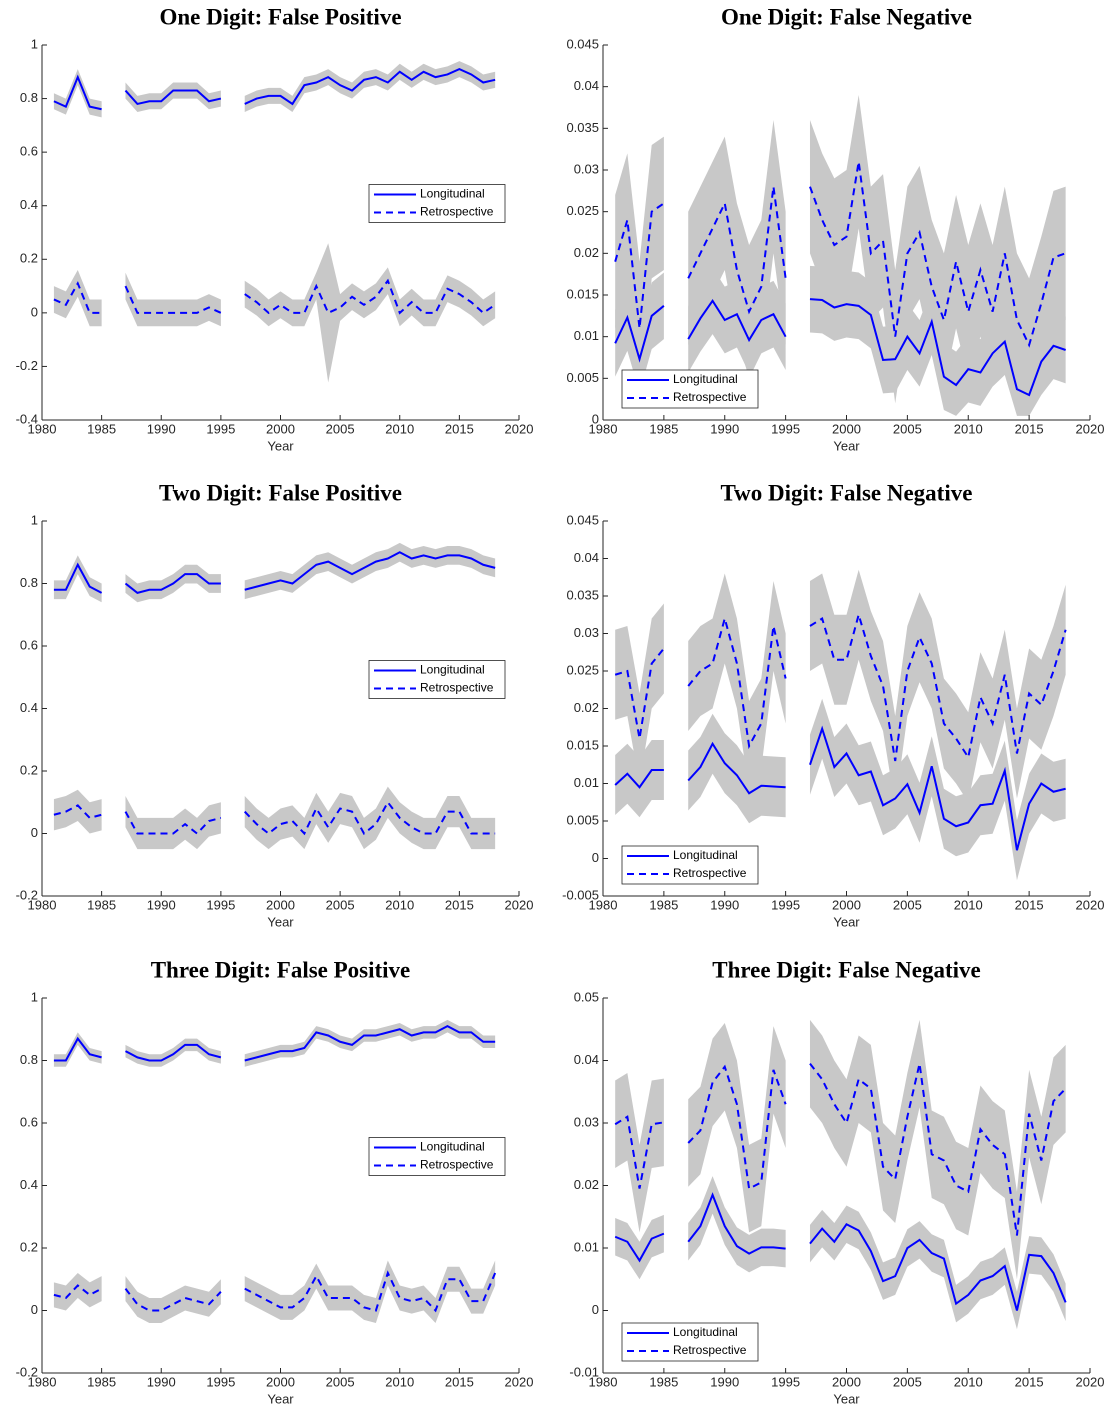  Describe the element at coordinates (29, 204) in the screenshot. I see `y-tick-label: 0.4` at that location.